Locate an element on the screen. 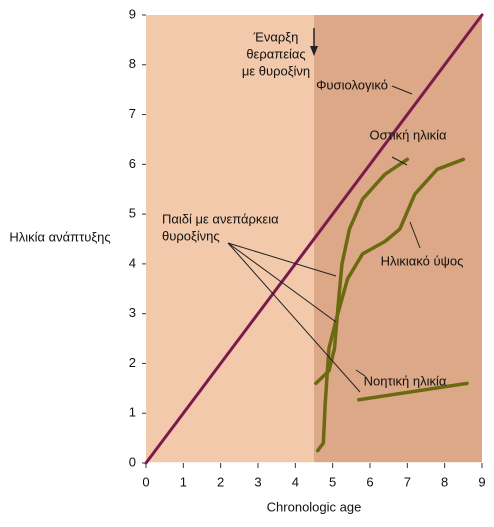 Image resolution: width=494 pixels, height=527 pixels. x-tick-label: 0 is located at coordinates (145, 481).